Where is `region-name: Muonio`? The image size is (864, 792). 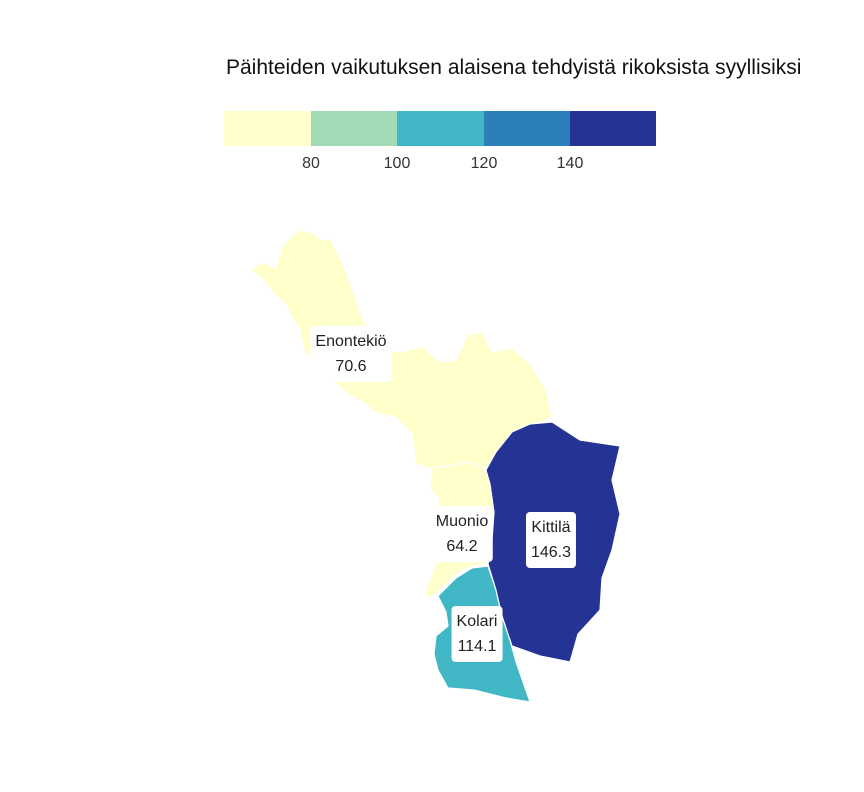
region-name: Muonio is located at coordinates (462, 521).